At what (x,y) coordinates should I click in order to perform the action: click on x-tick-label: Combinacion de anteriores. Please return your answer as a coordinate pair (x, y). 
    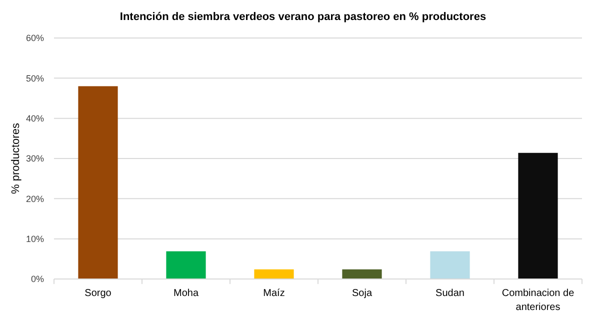
    Looking at the image, I should click on (538, 300).